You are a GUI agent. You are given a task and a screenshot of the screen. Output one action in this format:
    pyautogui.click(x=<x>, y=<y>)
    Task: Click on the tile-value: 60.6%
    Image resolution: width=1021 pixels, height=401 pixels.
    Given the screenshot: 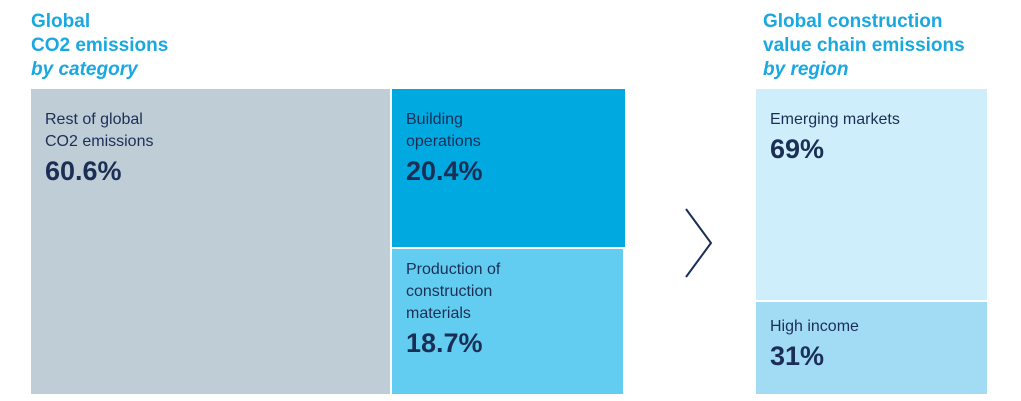 What is the action you would take?
    pyautogui.click(x=83, y=171)
    